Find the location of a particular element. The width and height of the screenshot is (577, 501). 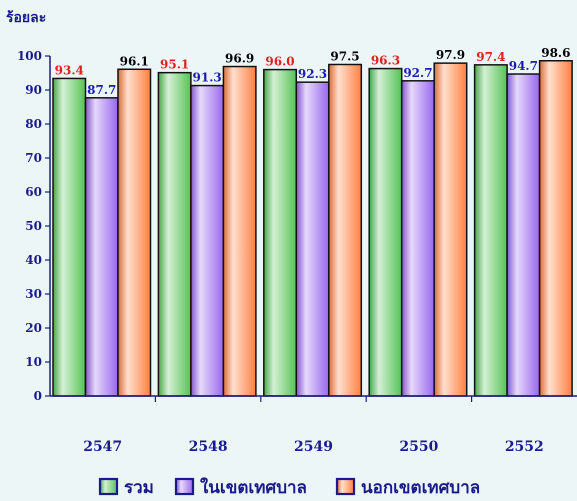

data-label: 91.3 is located at coordinates (207, 78).